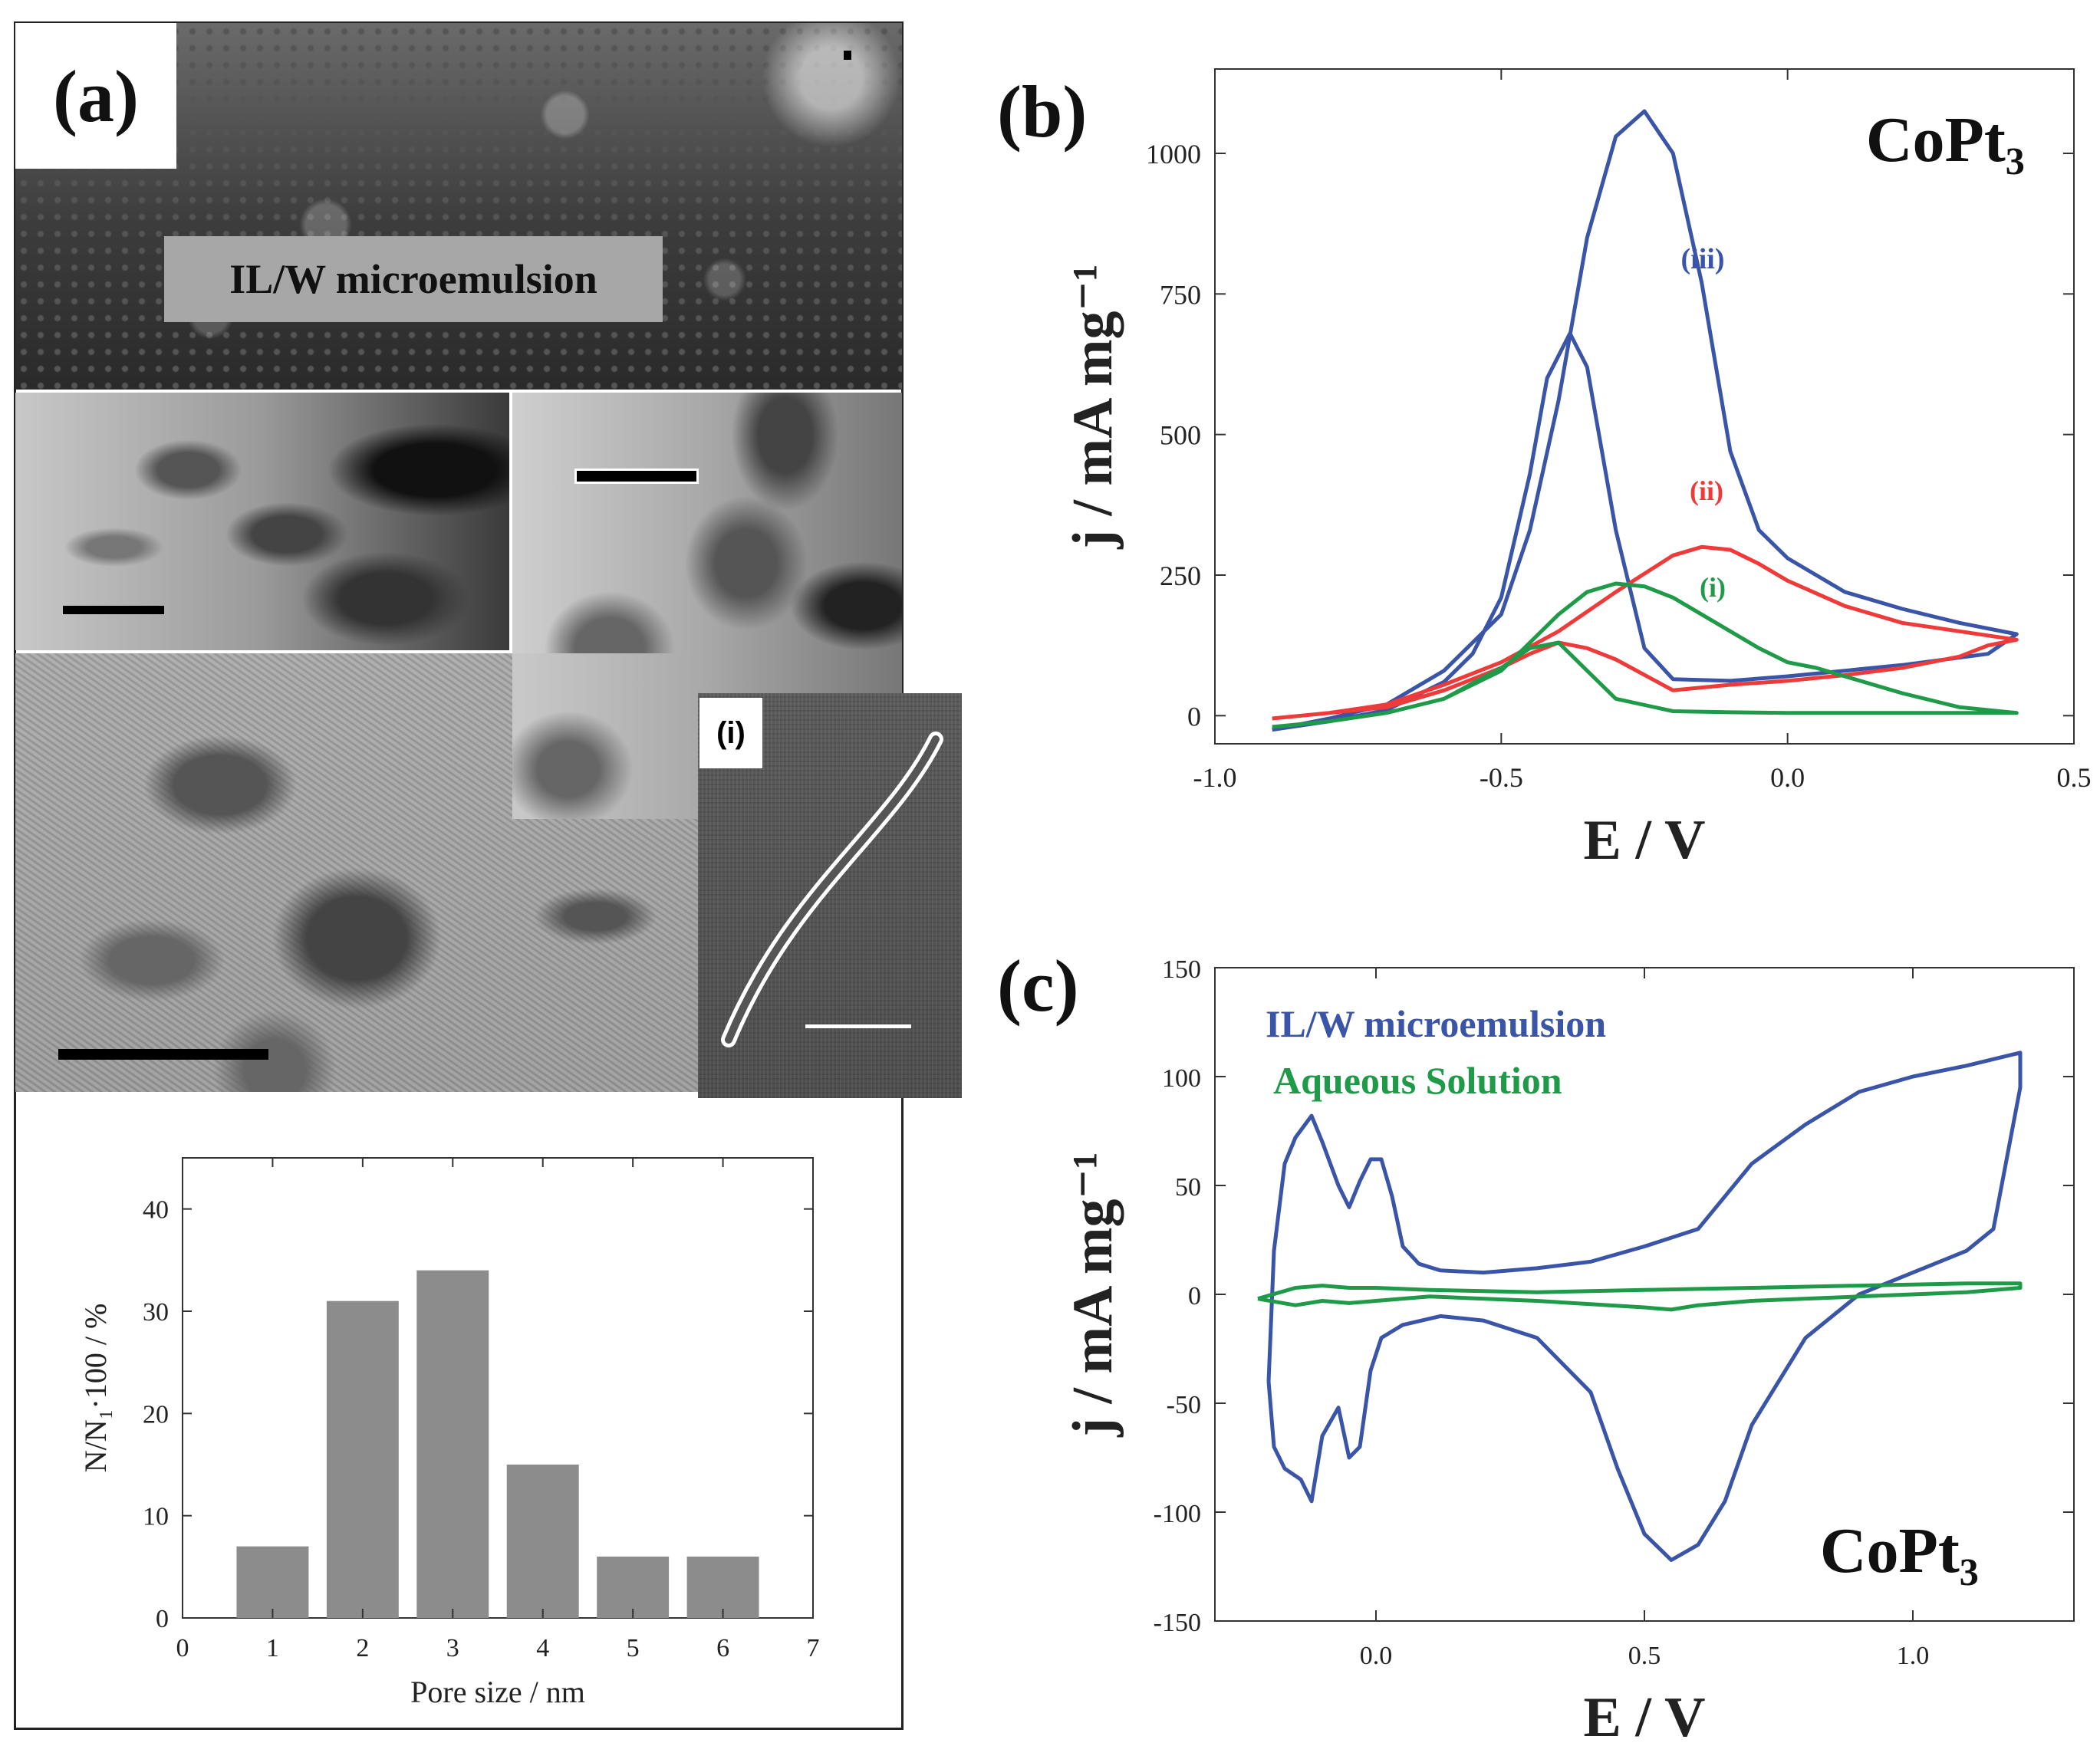  I want to click on x-tick-label: 4, so click(542, 1648).